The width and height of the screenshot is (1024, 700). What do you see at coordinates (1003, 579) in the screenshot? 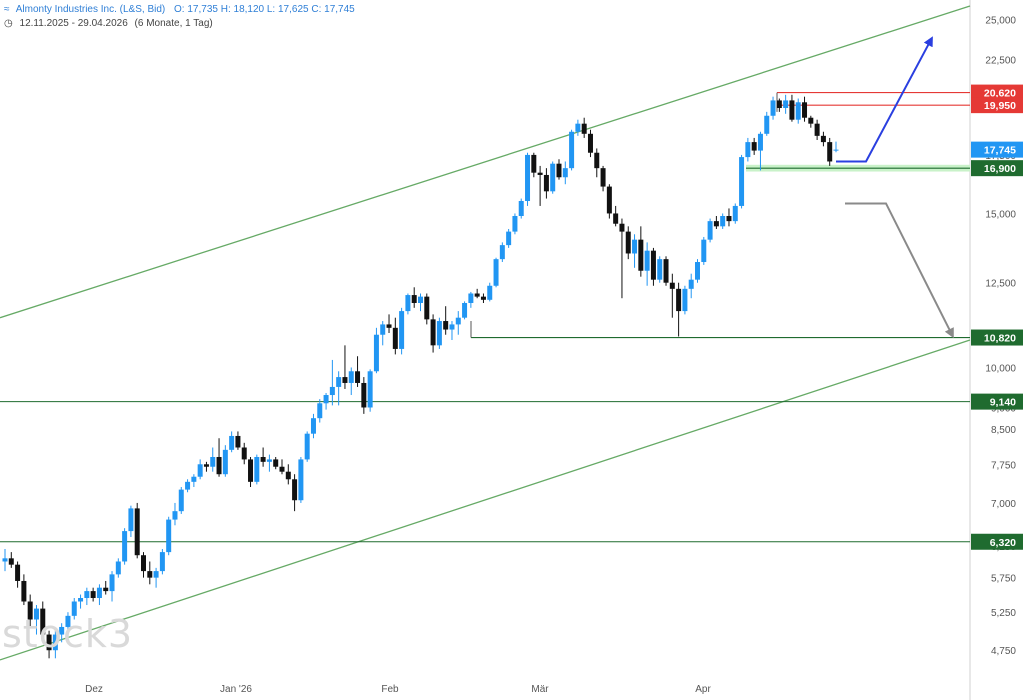
I see `y-tick-label: 5,750` at bounding box center [1003, 579].